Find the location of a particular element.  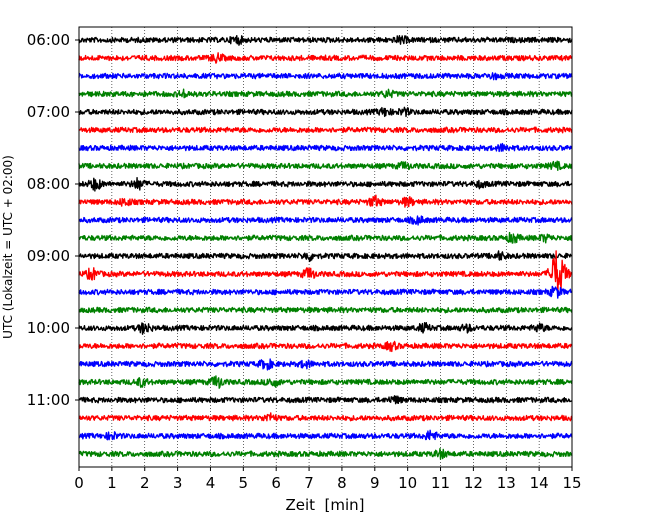

x-tick-label: 15 is located at coordinates (571, 483).